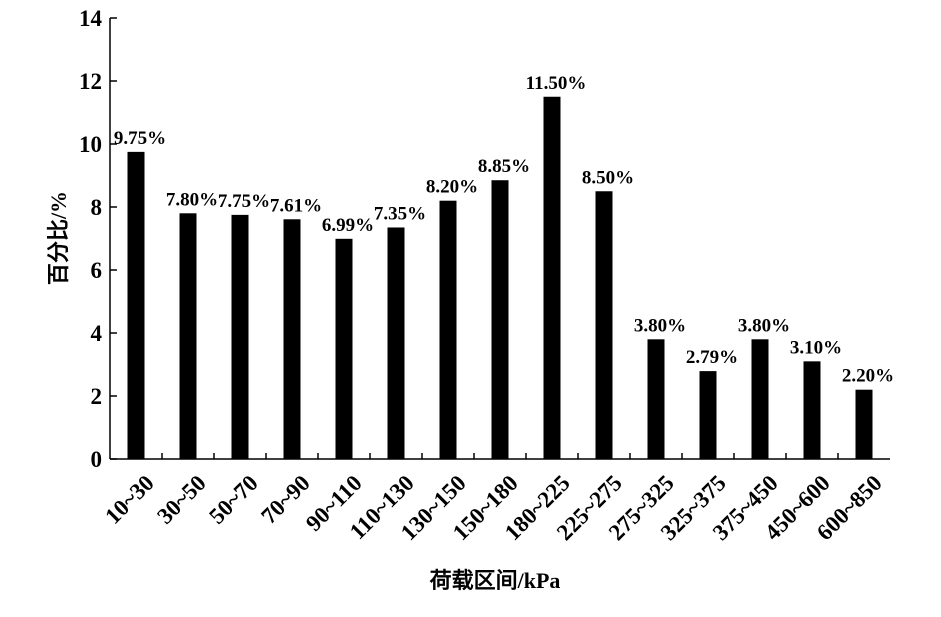 The image size is (941, 617). What do you see at coordinates (90, 81) in the screenshot?
I see `y-tick-label: 12` at bounding box center [90, 81].